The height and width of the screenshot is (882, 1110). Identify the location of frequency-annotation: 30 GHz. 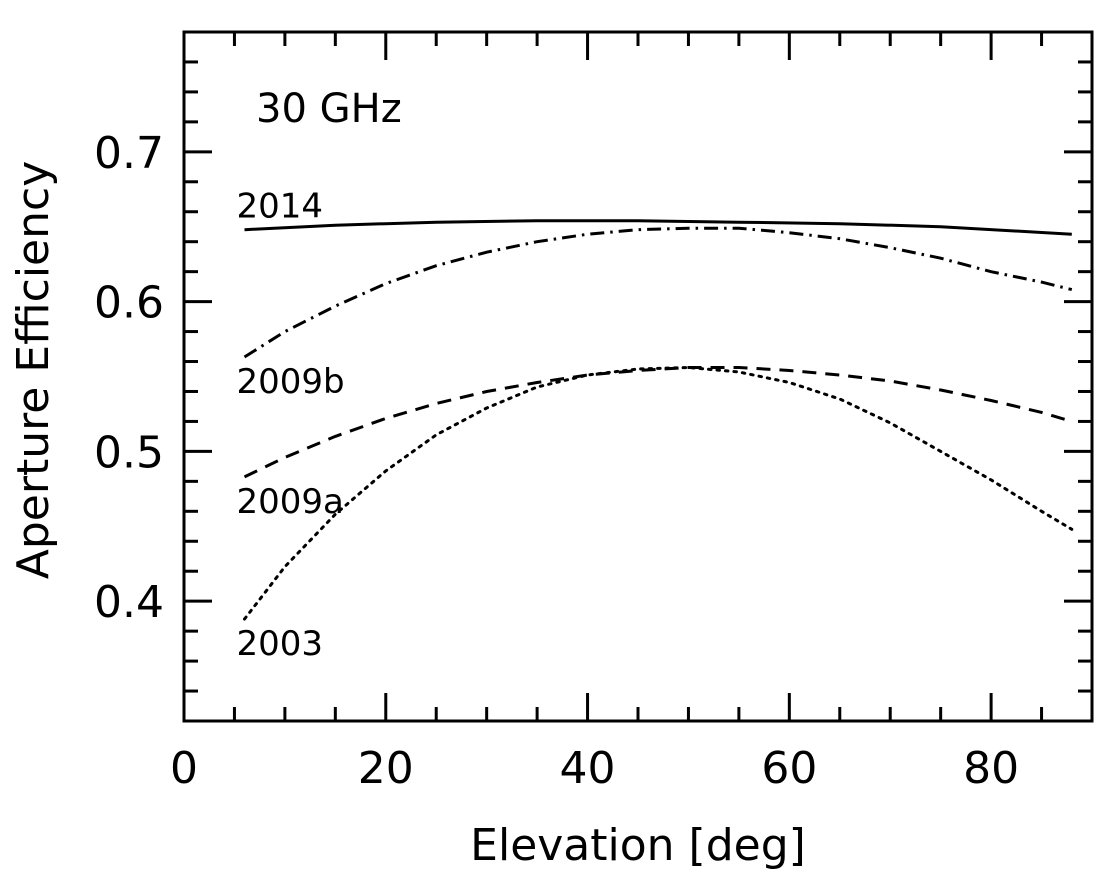
(329, 109).